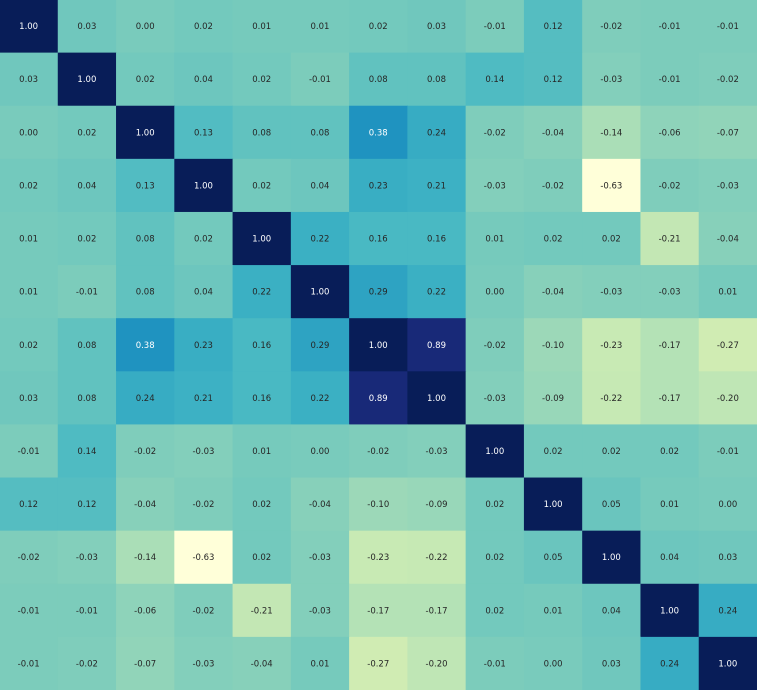 The width and height of the screenshot is (757, 690). I want to click on heatmap-value-9-12: 0.00, so click(727, 505).